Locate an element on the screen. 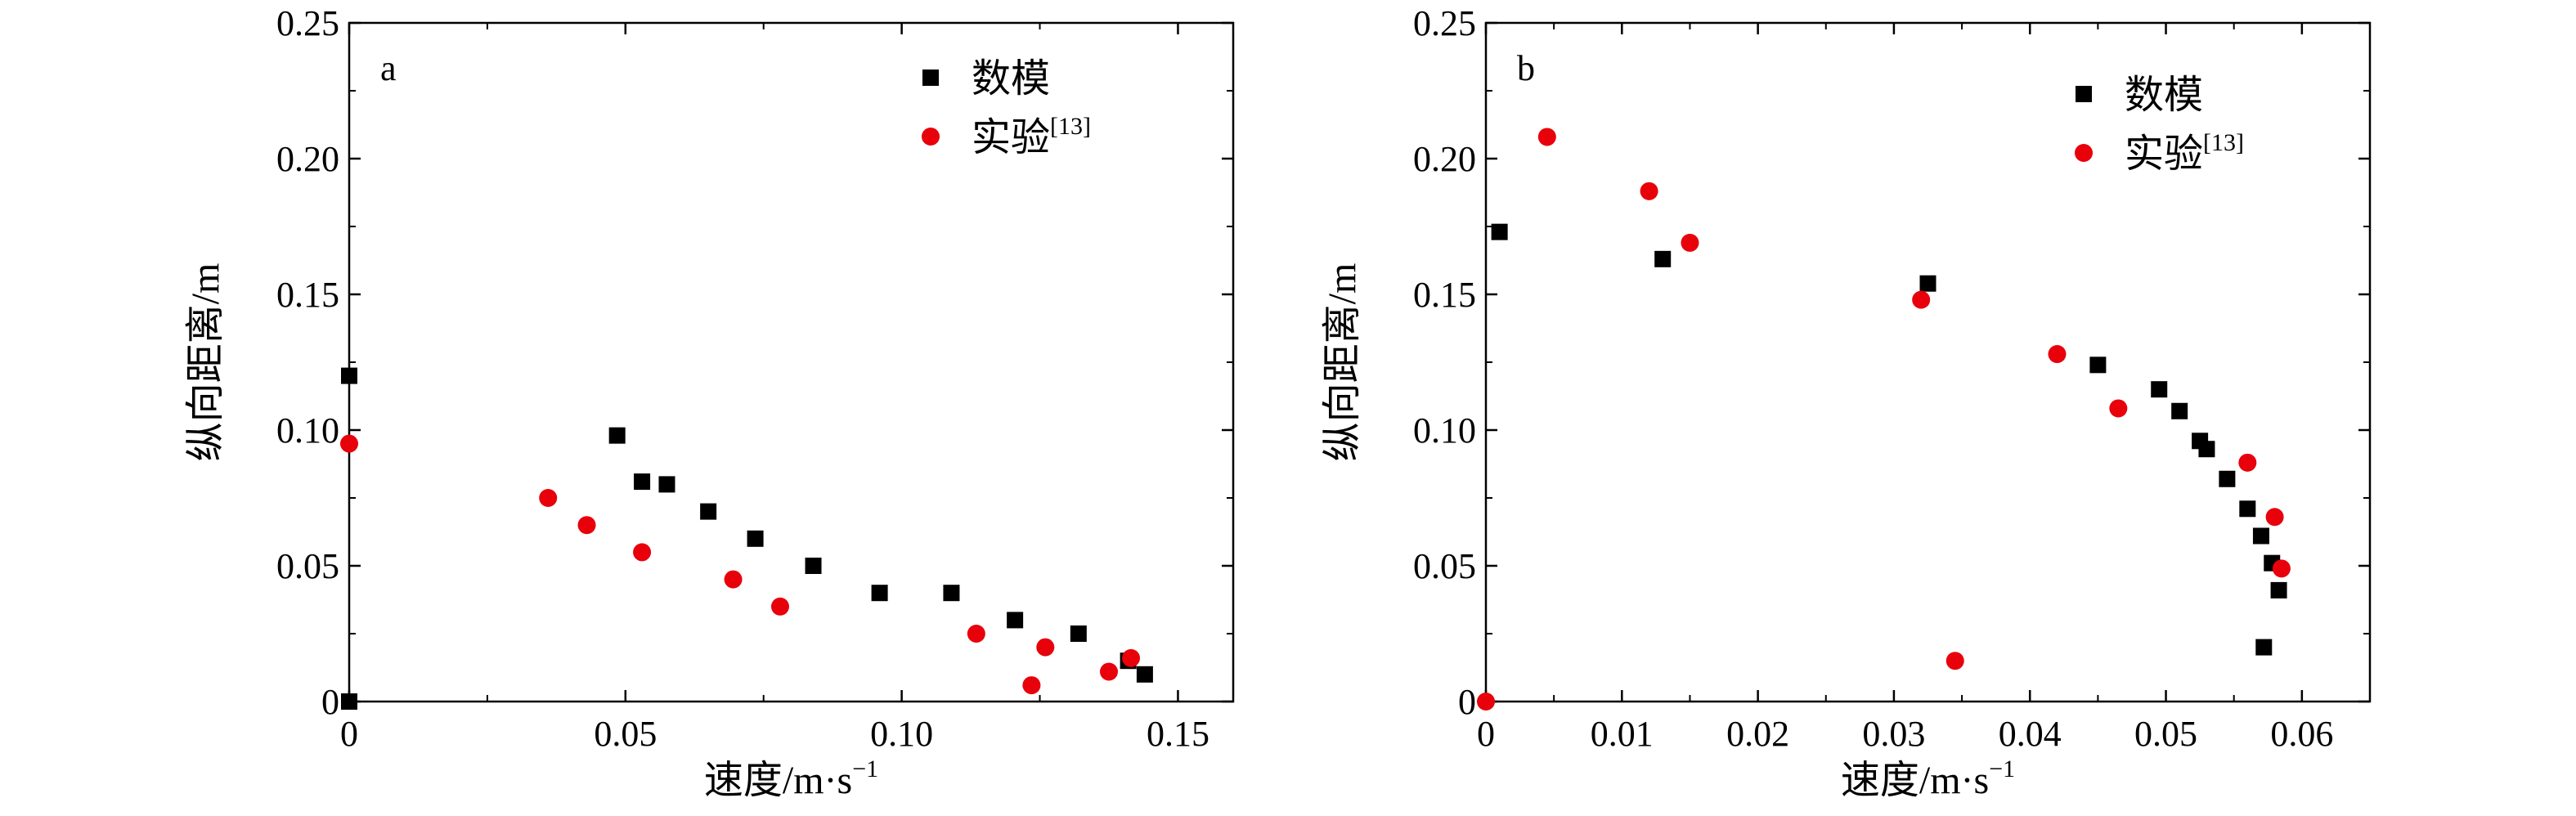 The width and height of the screenshot is (2576, 816). series-experimental is located at coordinates (741, 564).